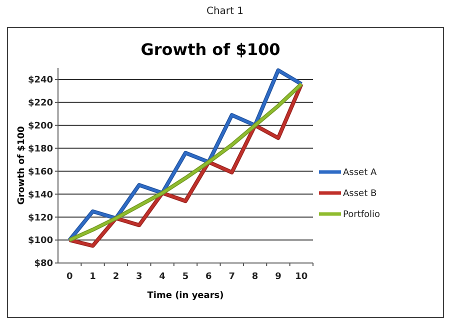  What do you see at coordinates (22, 165) in the screenshot?
I see `y-axis-title: Growth of $100` at bounding box center [22, 165].